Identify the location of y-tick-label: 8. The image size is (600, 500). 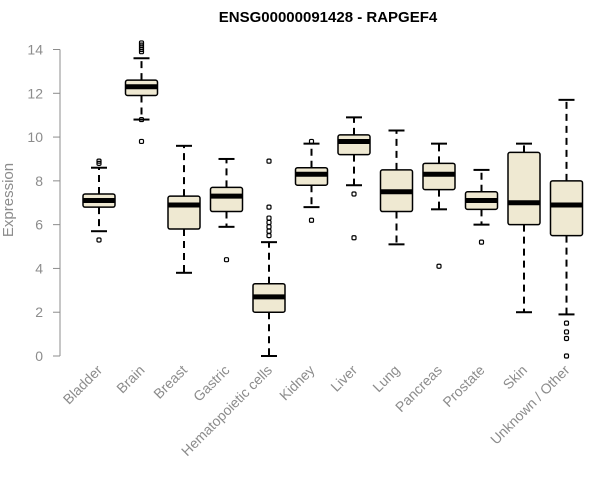
(39, 181).